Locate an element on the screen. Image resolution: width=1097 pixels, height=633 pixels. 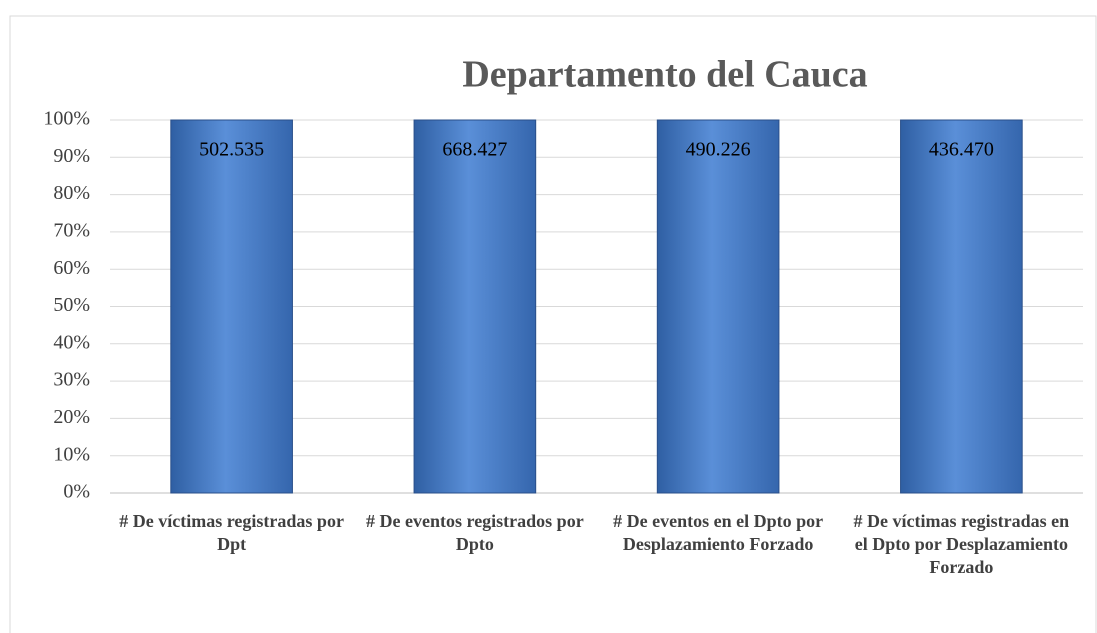
x-tick-line: el Dpto por Desplazamiento is located at coordinates (961, 544).